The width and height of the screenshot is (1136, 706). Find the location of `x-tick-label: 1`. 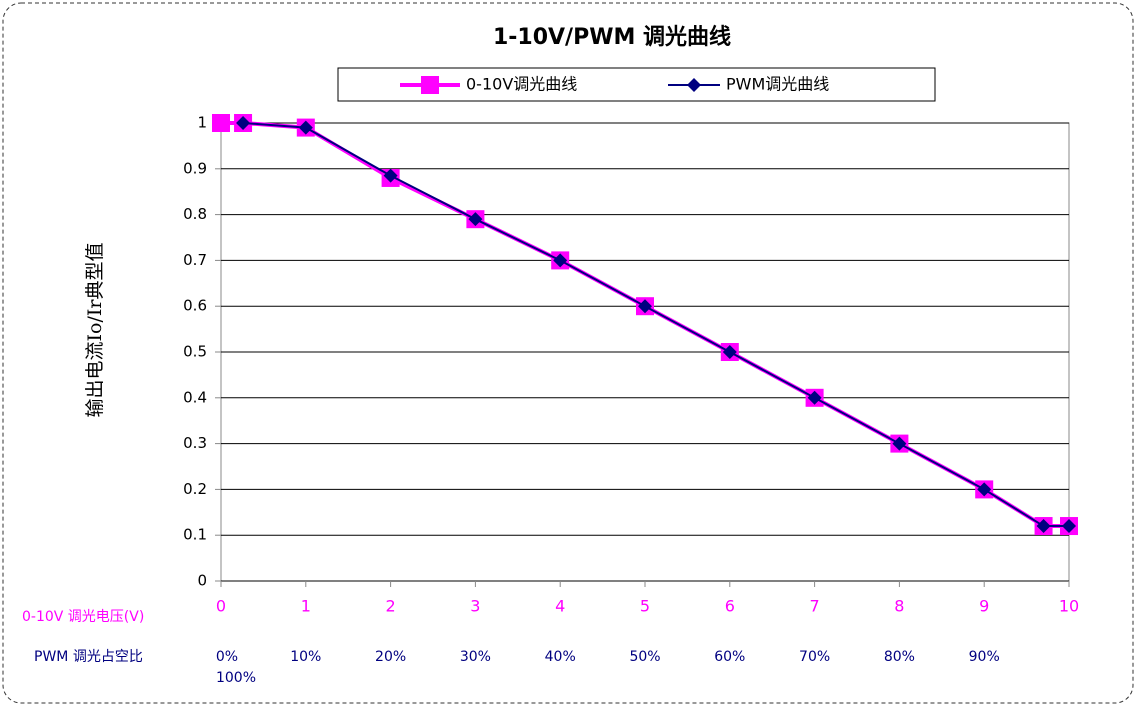

x-tick-label: 1 is located at coordinates (306, 606).